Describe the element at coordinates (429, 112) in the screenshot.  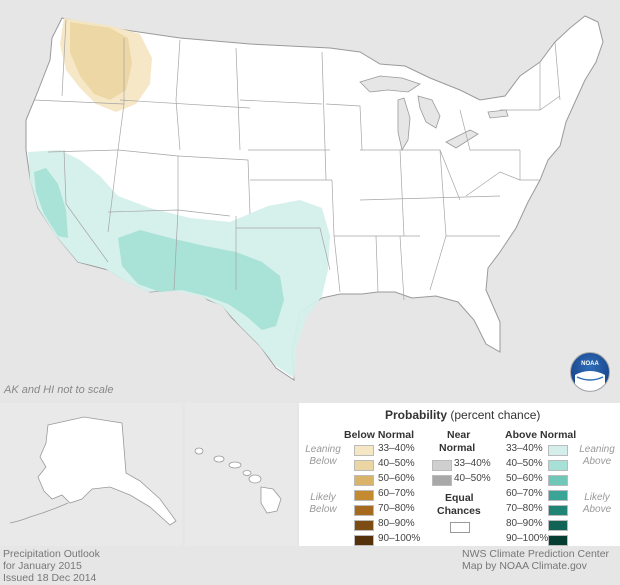
I see `lake-huron` at that location.